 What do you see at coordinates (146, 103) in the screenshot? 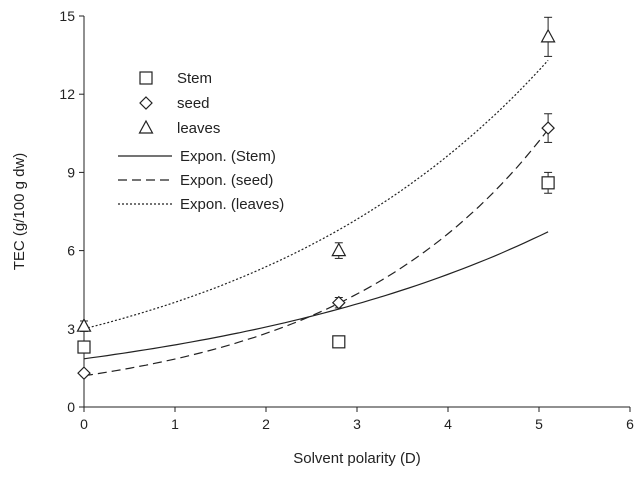
I see `legend-marker-seed` at bounding box center [146, 103].